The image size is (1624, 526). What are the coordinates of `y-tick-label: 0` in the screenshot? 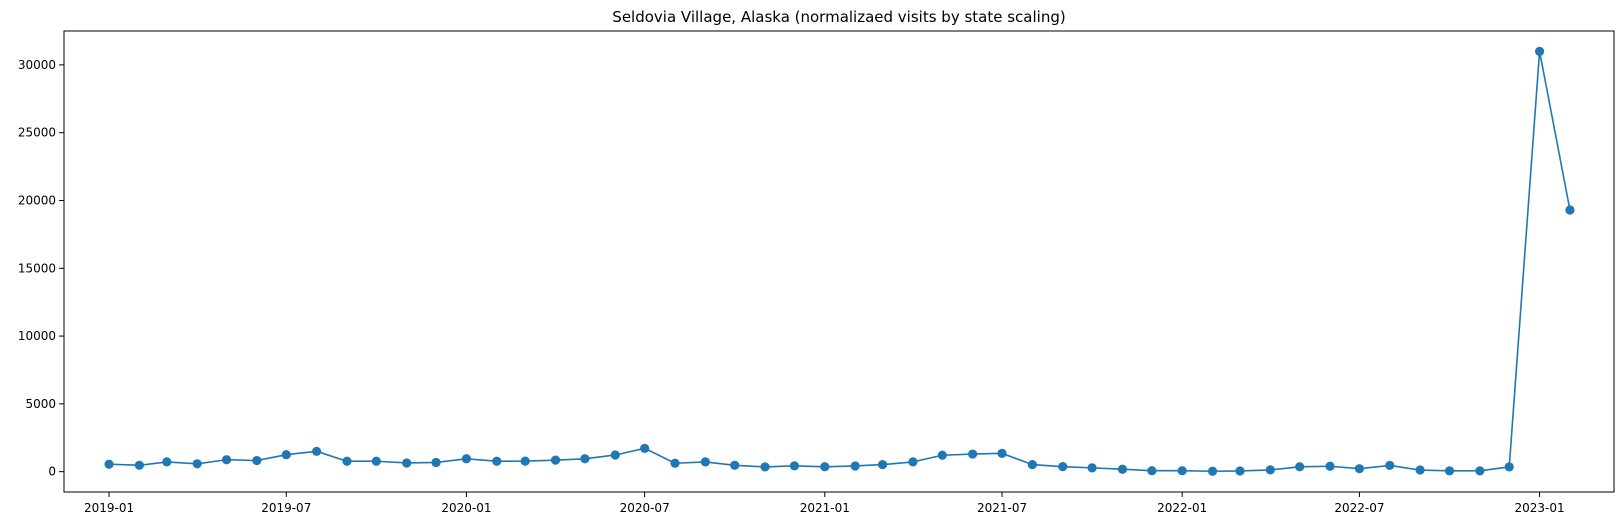 It's located at (52, 472).